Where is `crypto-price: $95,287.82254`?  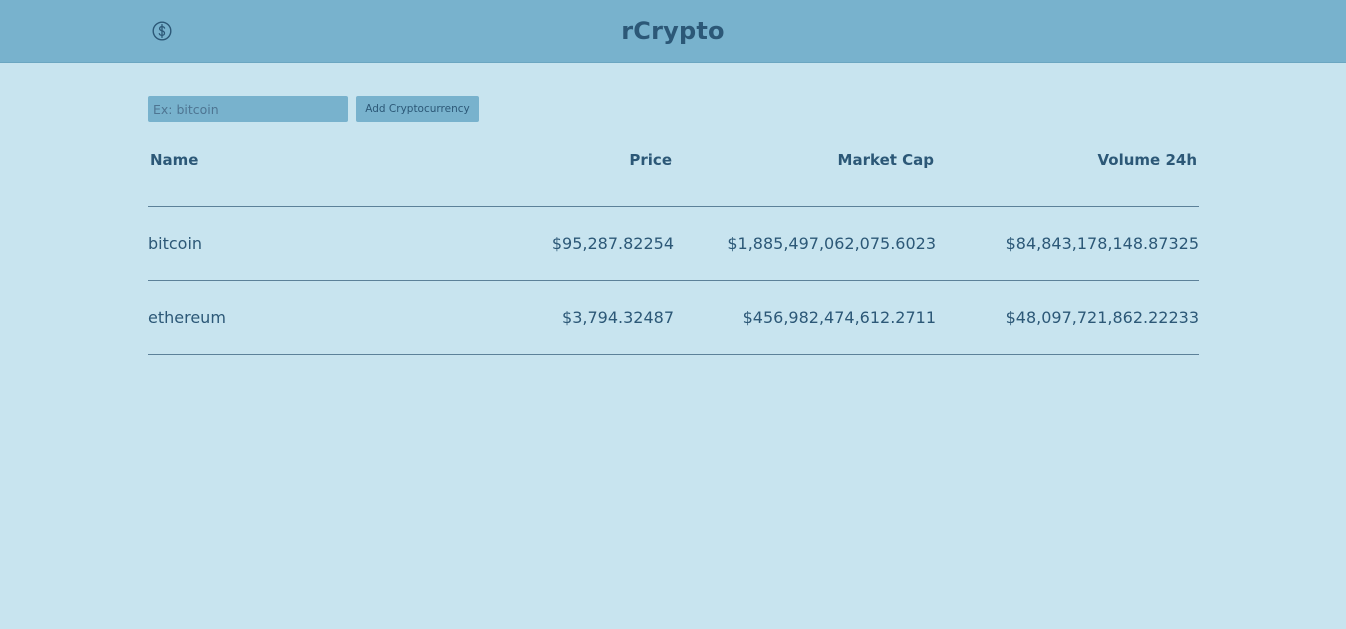 crypto-price: $95,287.82254 is located at coordinates (541, 243).